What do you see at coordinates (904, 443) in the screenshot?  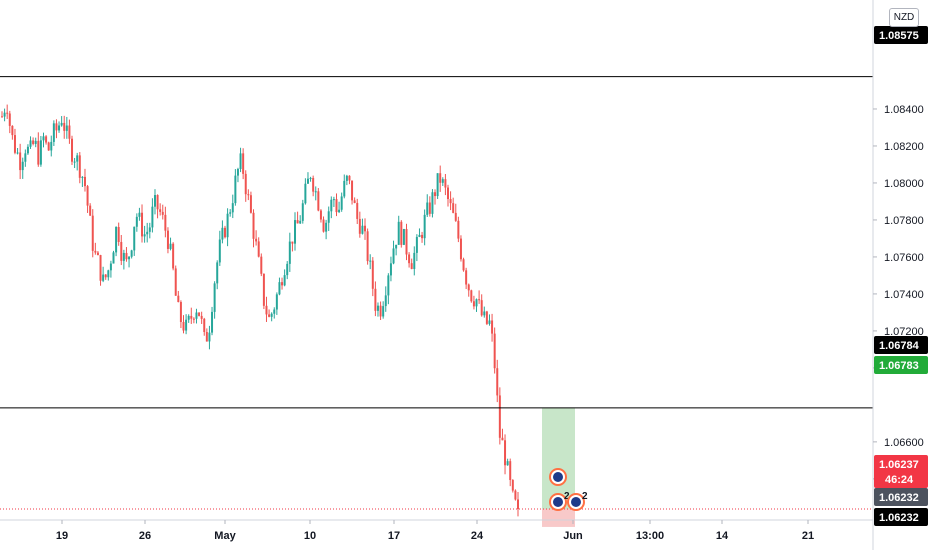 I see `y-tick-label: 1.06600` at bounding box center [904, 443].